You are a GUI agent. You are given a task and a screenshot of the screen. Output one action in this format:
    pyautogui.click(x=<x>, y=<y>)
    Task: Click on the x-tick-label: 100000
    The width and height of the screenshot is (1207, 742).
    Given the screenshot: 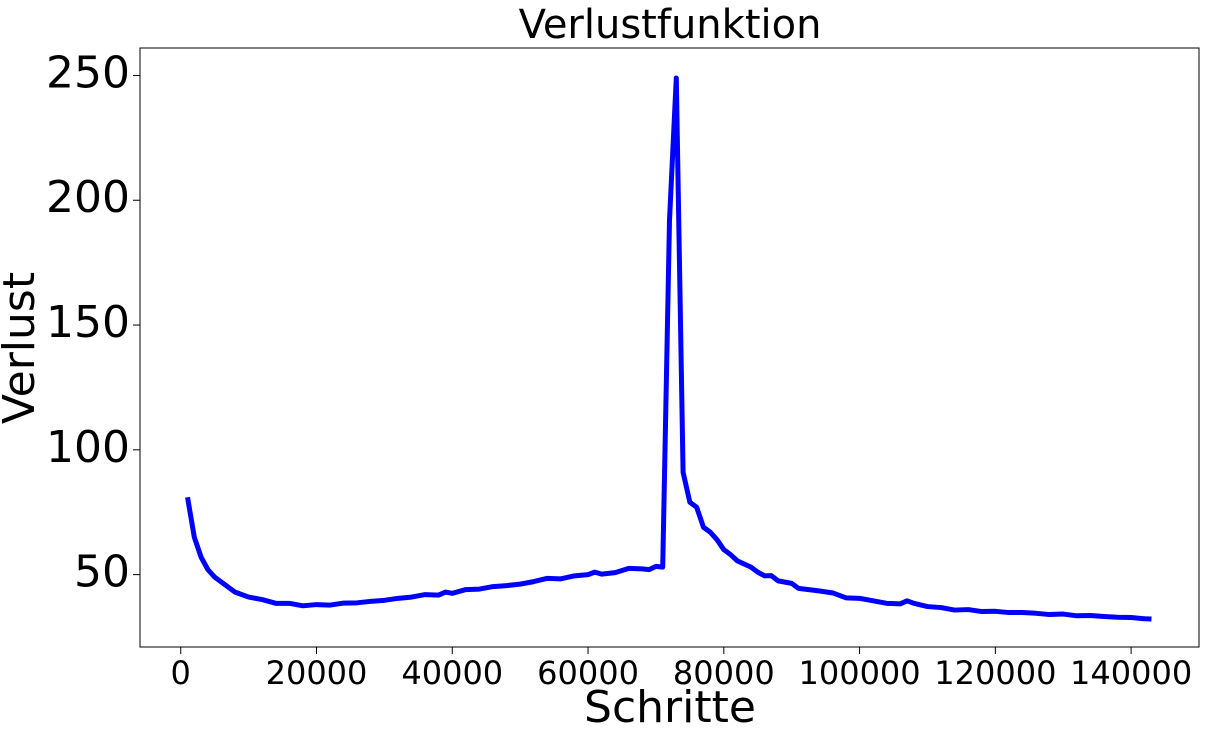 What is the action you would take?
    pyautogui.click(x=859, y=673)
    